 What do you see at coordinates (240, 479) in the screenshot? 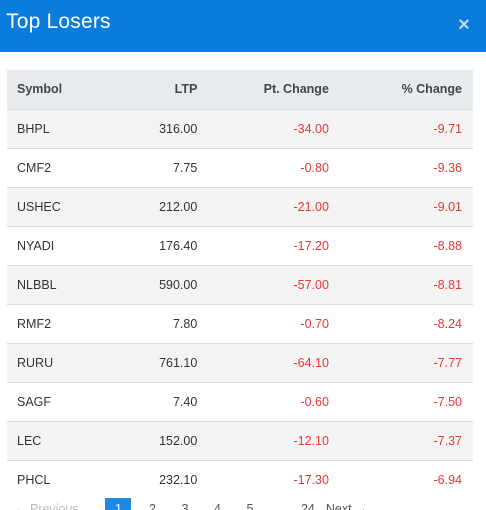
I see `table-row: PHCL 232.10 -17.30 -6.94` at bounding box center [240, 479].